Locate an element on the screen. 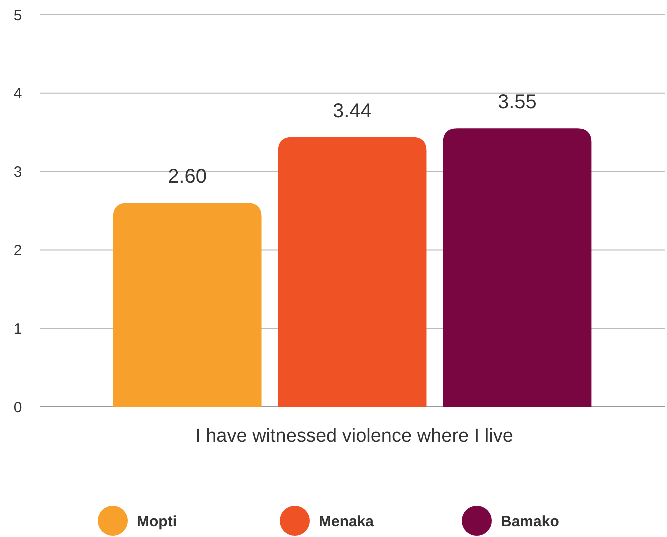 The image size is (667, 537). y-tick-label: 0 is located at coordinates (18, 407).